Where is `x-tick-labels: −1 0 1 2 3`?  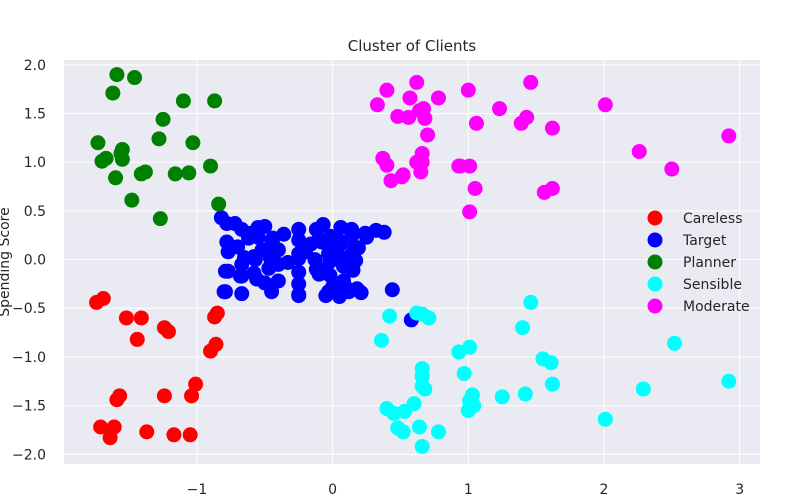
x-tick-labels: −1 0 1 2 3 is located at coordinates (465, 490).